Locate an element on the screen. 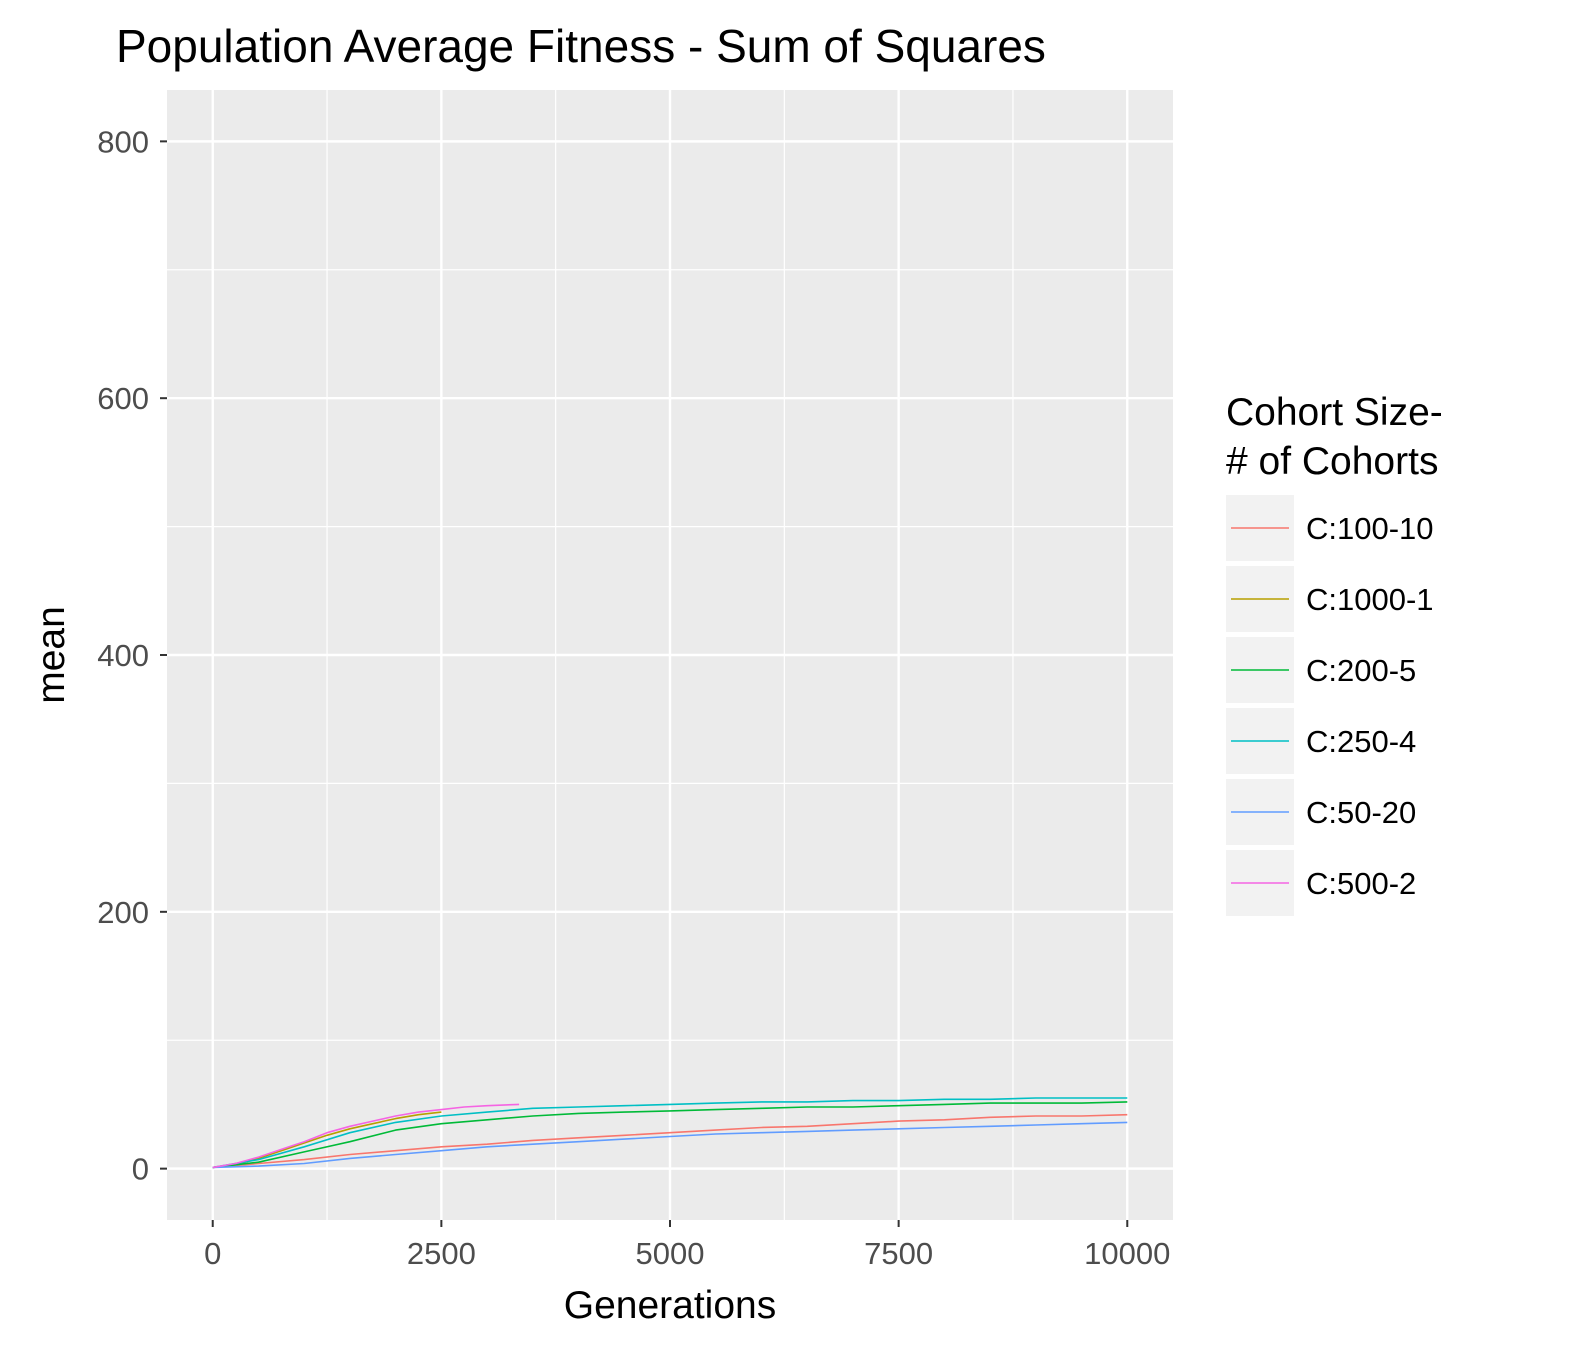  series-line-C:500-2 is located at coordinates (366, 1136).